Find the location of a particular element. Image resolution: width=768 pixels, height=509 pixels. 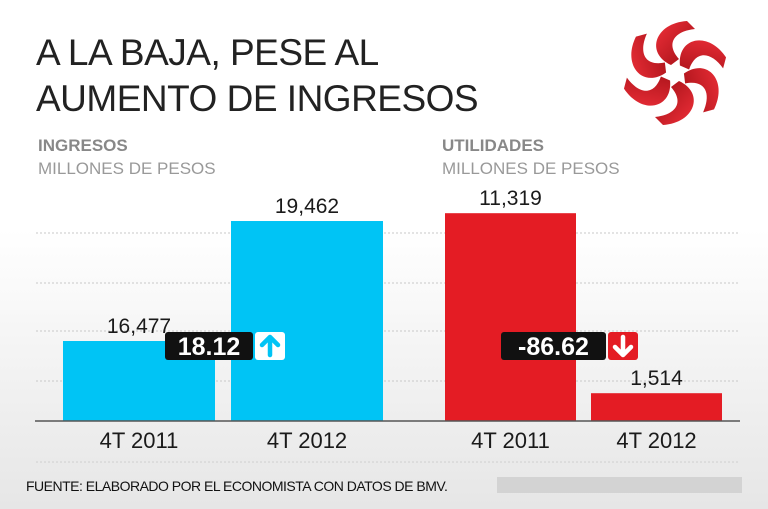

title-line-2: AUMENTO DE INGRESOS is located at coordinates (257, 98).